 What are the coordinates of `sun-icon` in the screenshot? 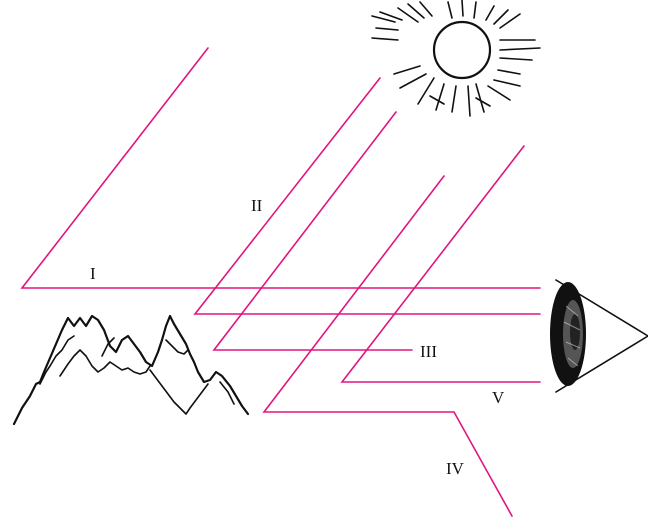 It's located at (456, 58).